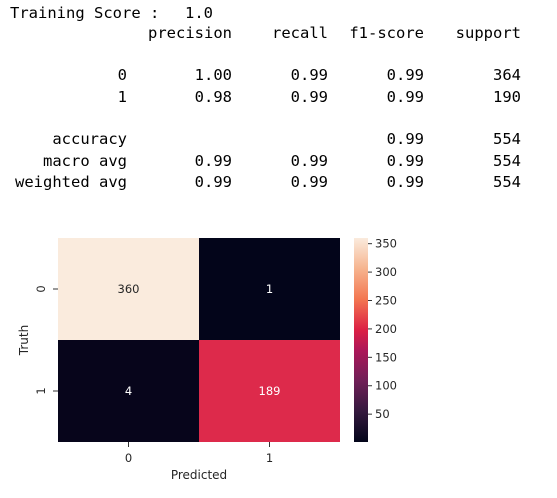 Image resolution: width=557 pixels, height=498 pixels. What do you see at coordinates (41, 288) in the screenshot?
I see `y-tick-label: 0` at bounding box center [41, 288].